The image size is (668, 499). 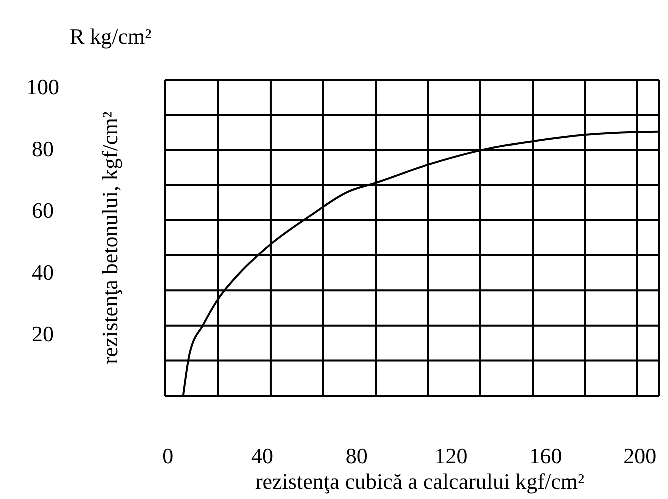 I want to click on y-tick-label: 60, so click(x=43, y=211).